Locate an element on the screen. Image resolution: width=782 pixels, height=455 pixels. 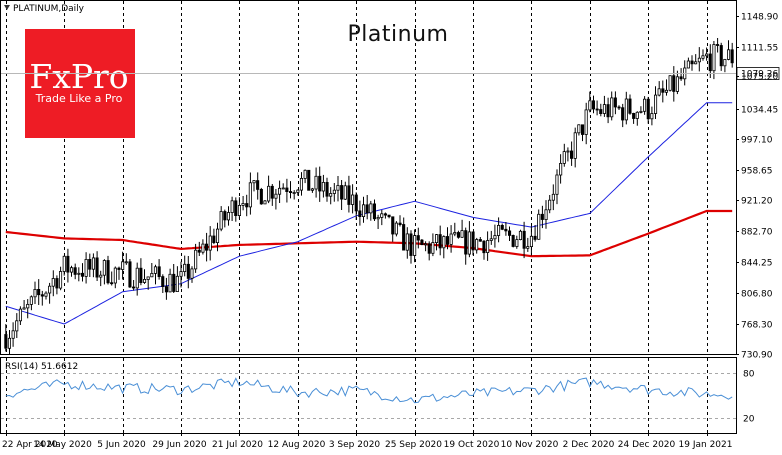
x-tick-label: 29 Jun 2020 is located at coordinates (179, 445).